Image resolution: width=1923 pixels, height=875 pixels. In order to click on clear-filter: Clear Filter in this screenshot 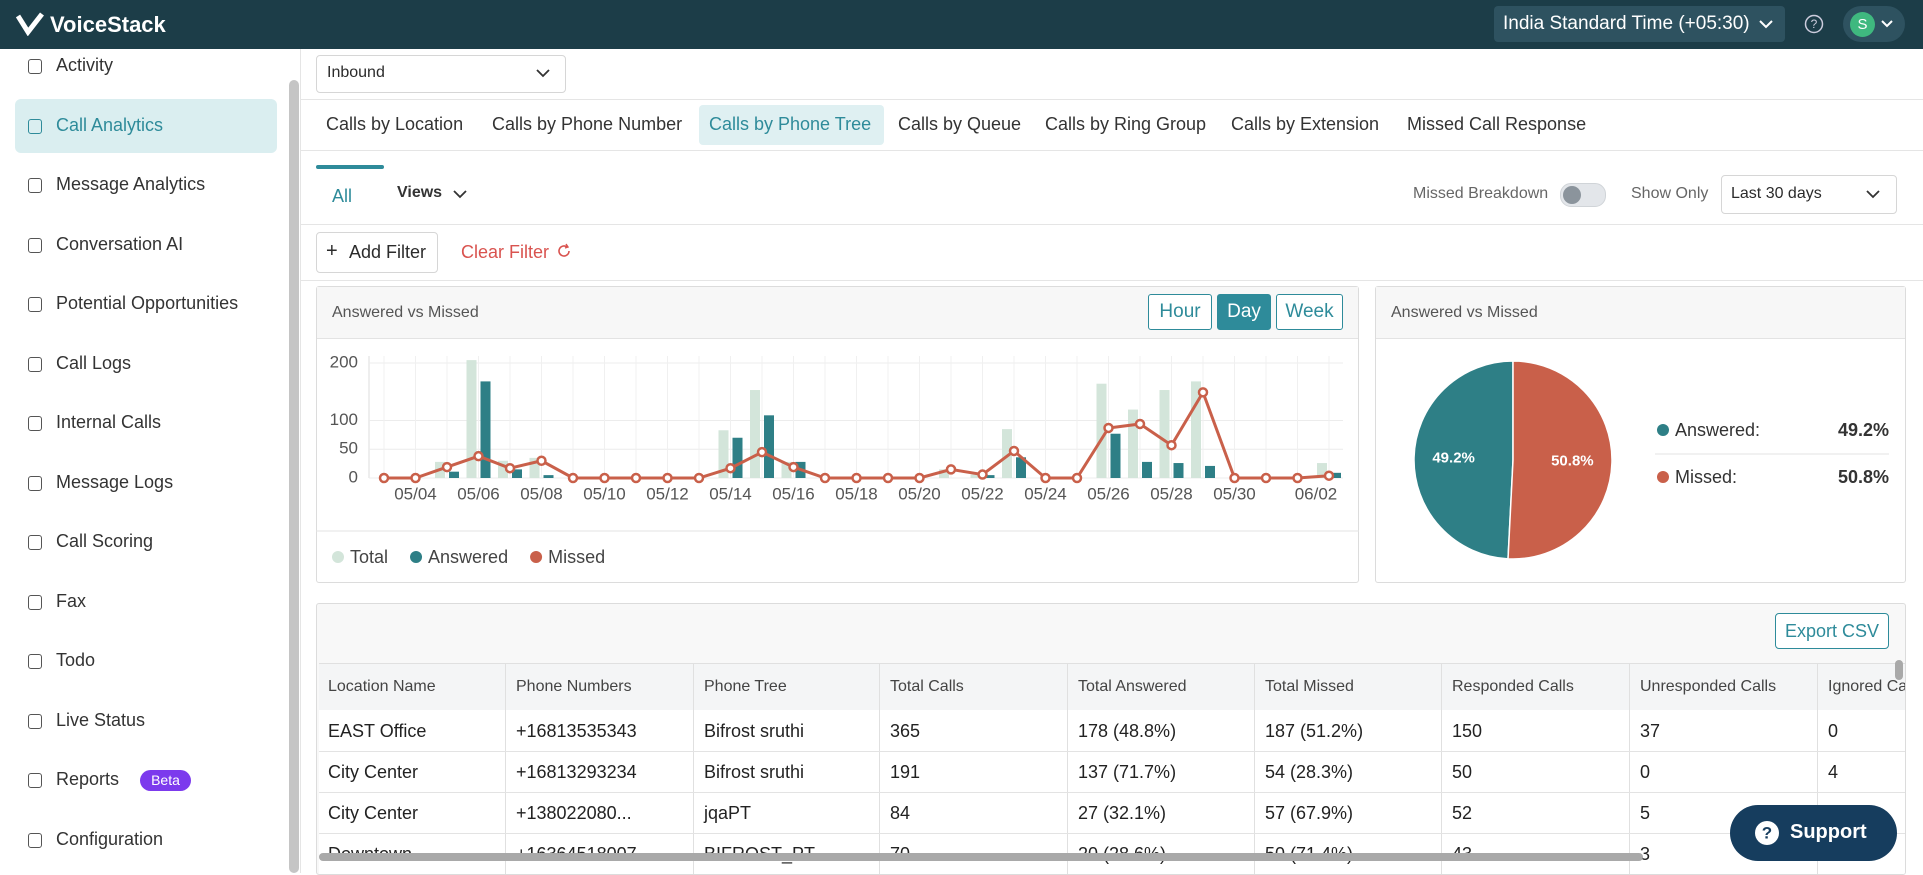, I will do `click(505, 252)`.